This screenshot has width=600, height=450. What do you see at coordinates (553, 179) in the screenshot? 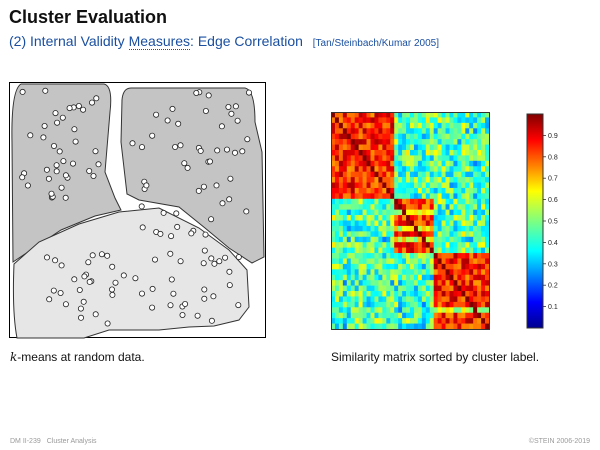
I see `colorbar-tick-label: 0.7` at bounding box center [553, 179].